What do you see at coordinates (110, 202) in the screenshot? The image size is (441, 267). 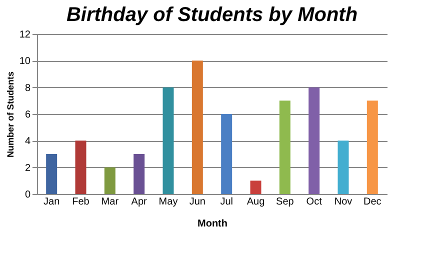 I see `x-tick-label: Mar` at bounding box center [110, 202].